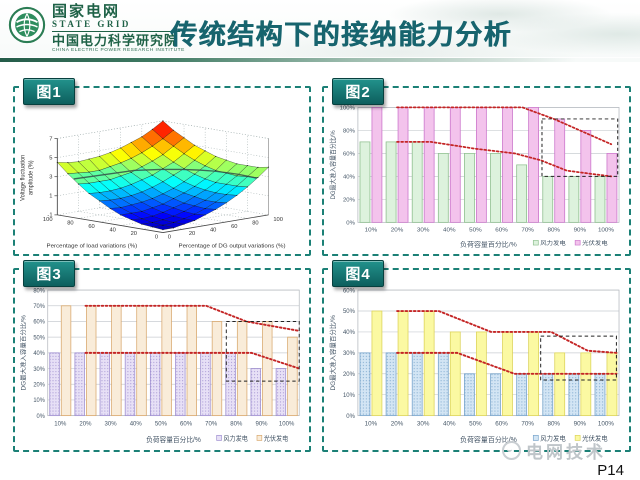 The image size is (640, 480). I want to click on y-tick-label: 100%, so click(347, 109).